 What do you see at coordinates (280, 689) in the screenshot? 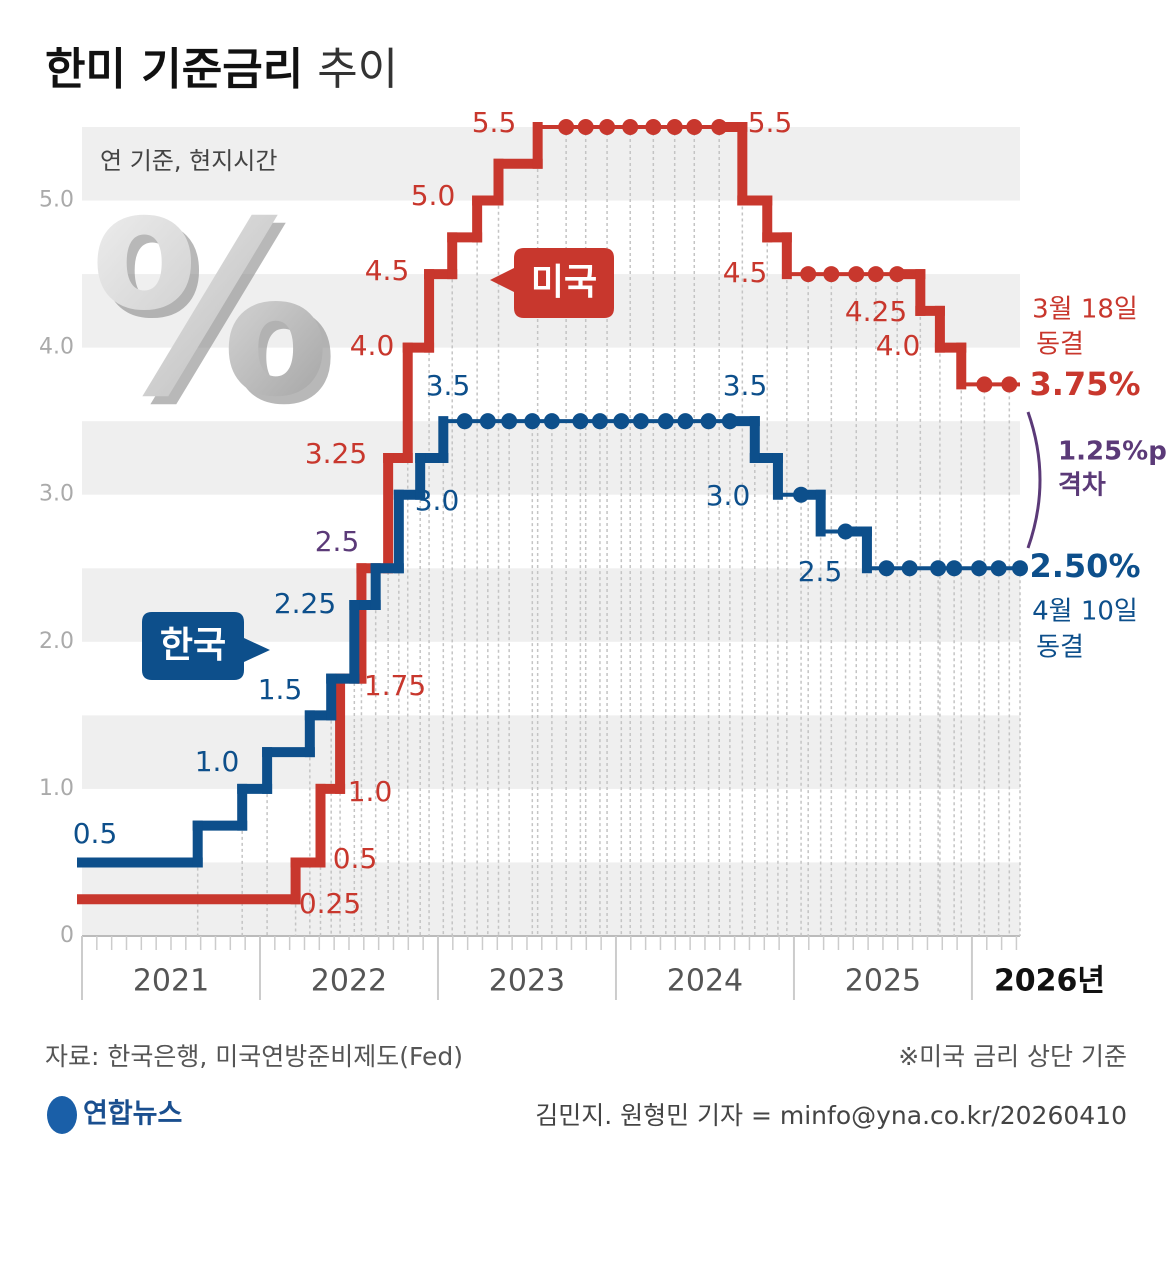
I see `value-label: 1.5` at bounding box center [280, 689].